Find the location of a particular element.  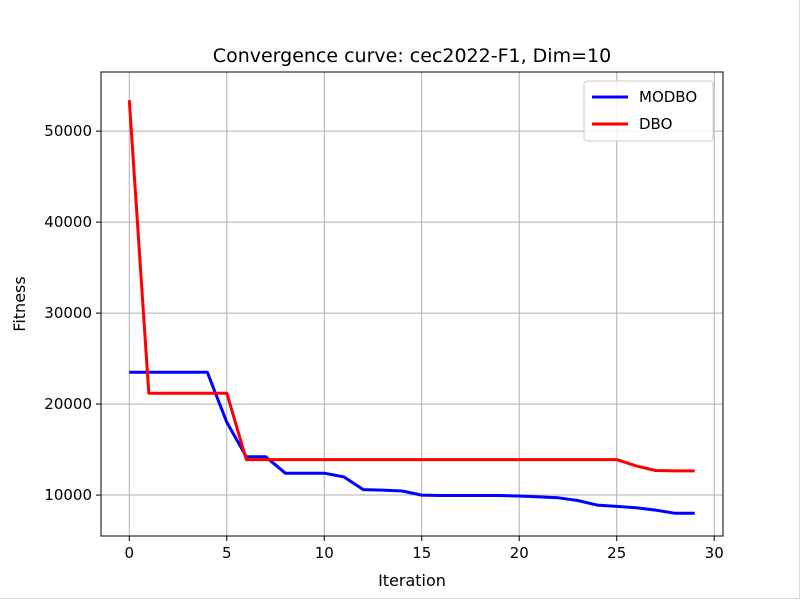

x-tick-label: 15 is located at coordinates (421, 553).